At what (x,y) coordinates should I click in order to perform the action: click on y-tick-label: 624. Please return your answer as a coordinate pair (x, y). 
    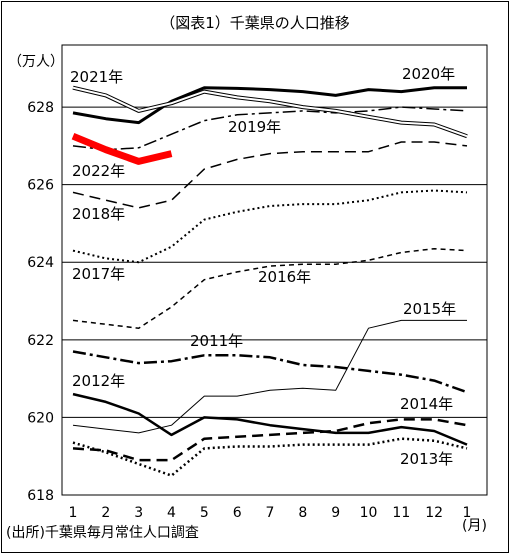
    Looking at the image, I should click on (40, 263).